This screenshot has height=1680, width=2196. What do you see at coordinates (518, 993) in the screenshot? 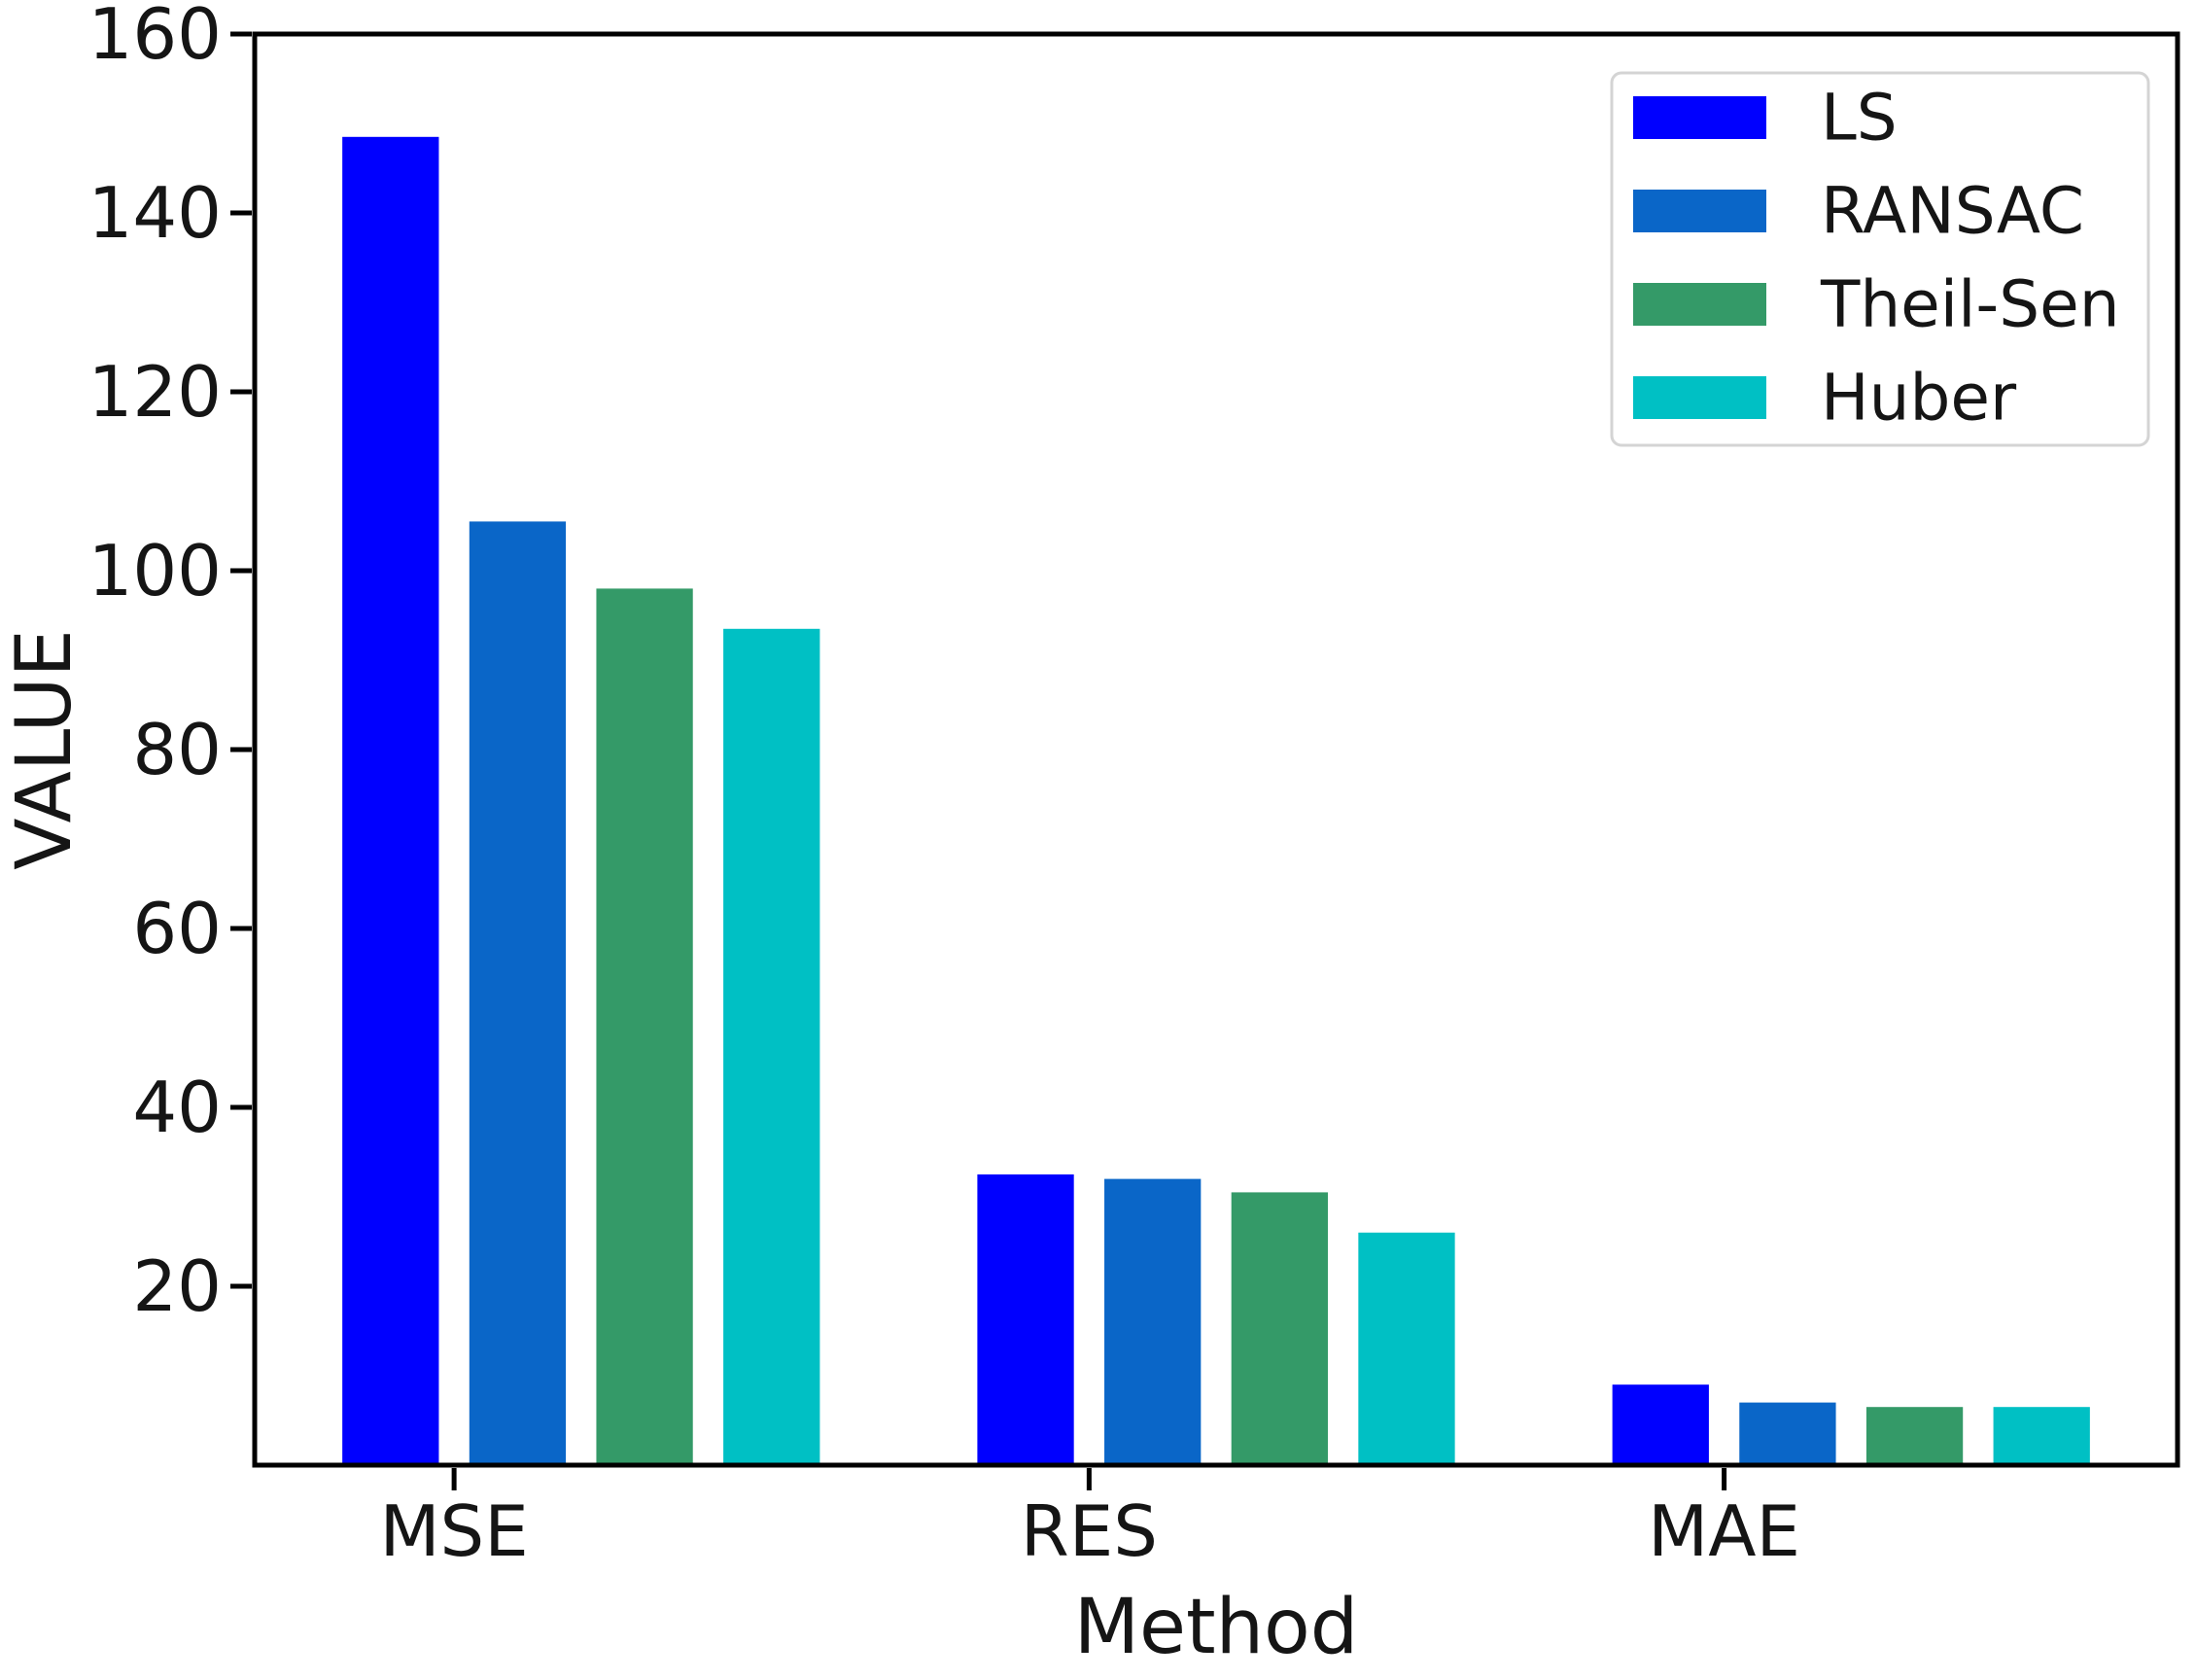
I see `bar-MSE-RANSAC` at bounding box center [518, 993].